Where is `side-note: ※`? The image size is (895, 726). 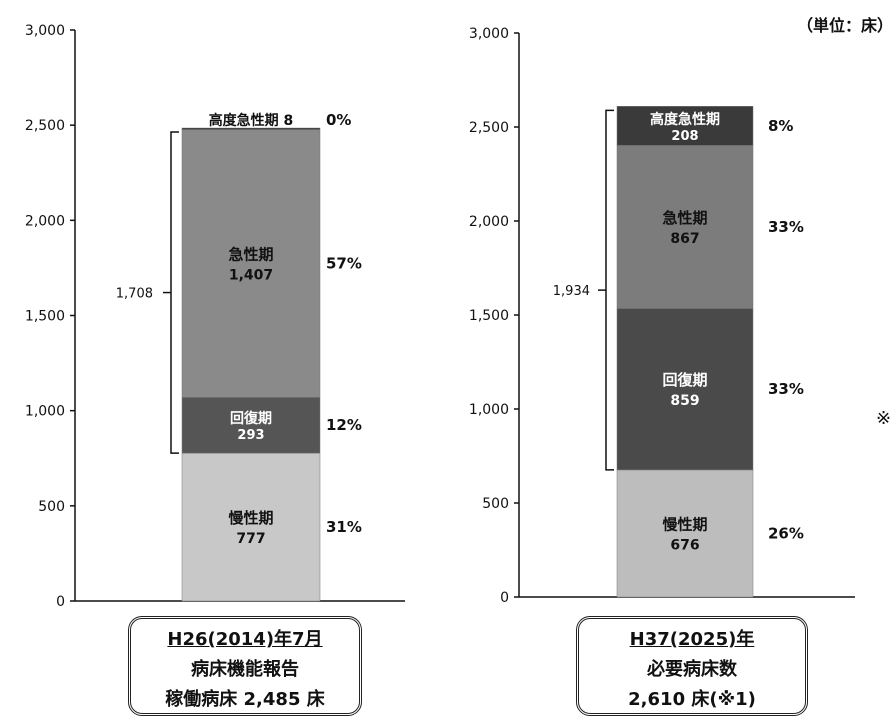
side-note: ※ is located at coordinates (884, 418).